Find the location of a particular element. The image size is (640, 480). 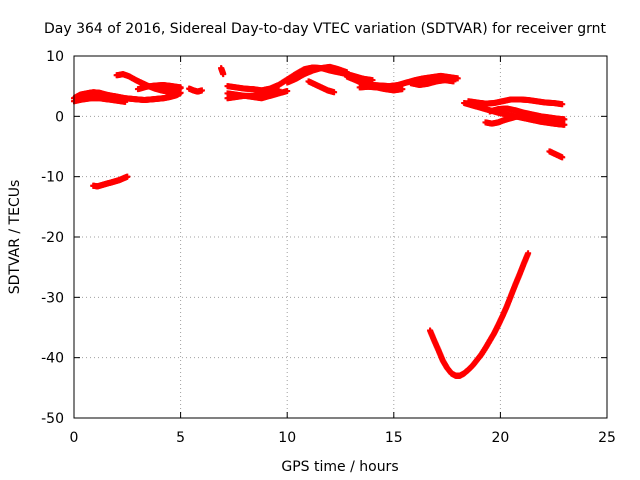

series-arc-dip is located at coordinates (479, 314).